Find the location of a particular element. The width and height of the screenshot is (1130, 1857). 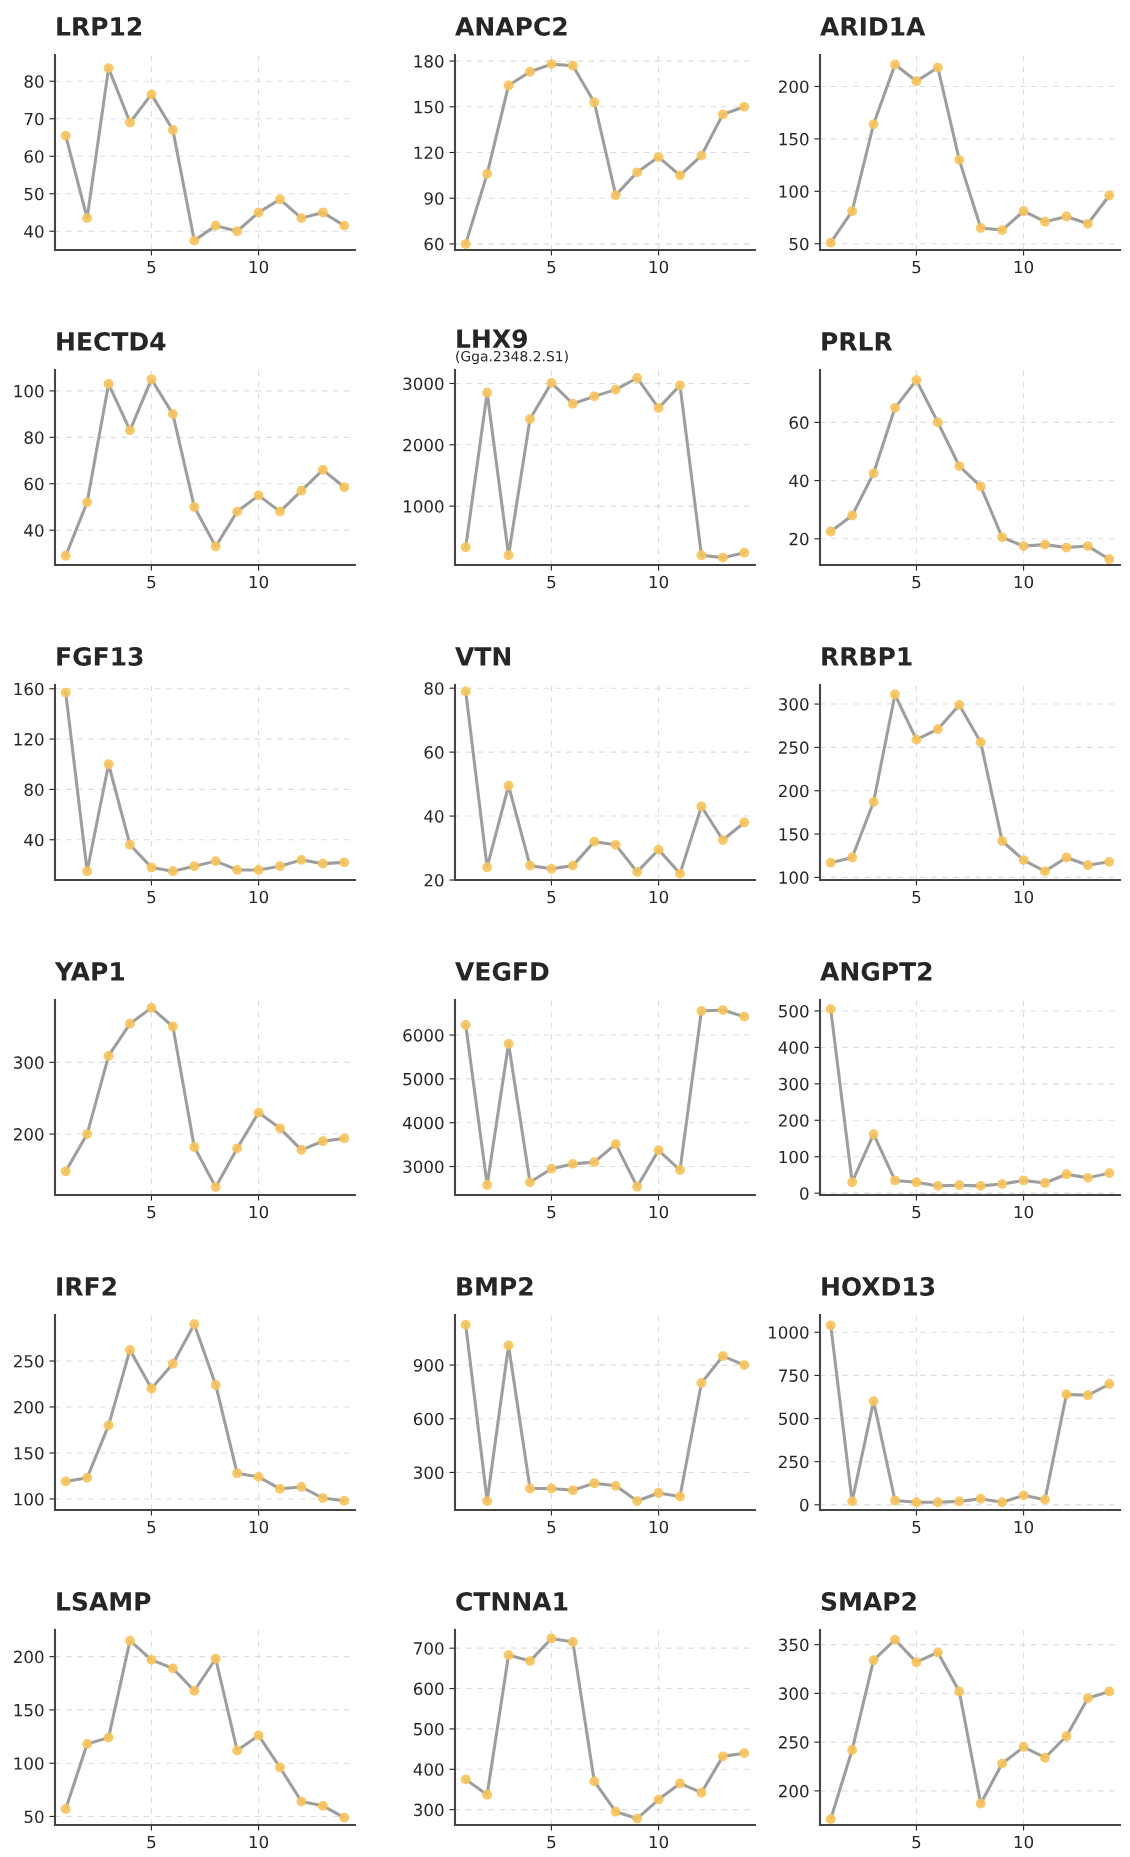

y-tick-label: 50 is located at coordinates (34, 1817).